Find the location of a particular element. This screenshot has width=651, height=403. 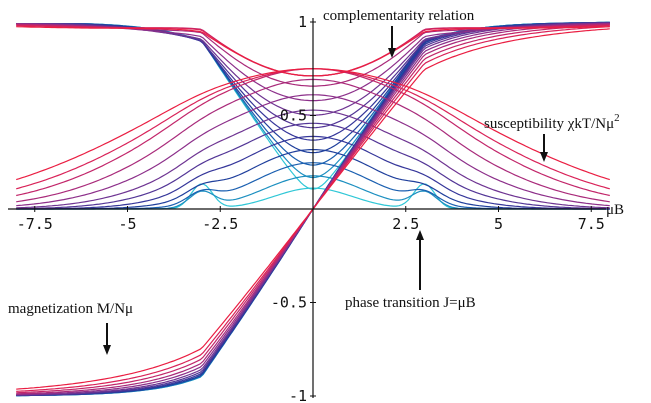

x-tick-label-1: -7.5 is located at coordinates (35, 224).